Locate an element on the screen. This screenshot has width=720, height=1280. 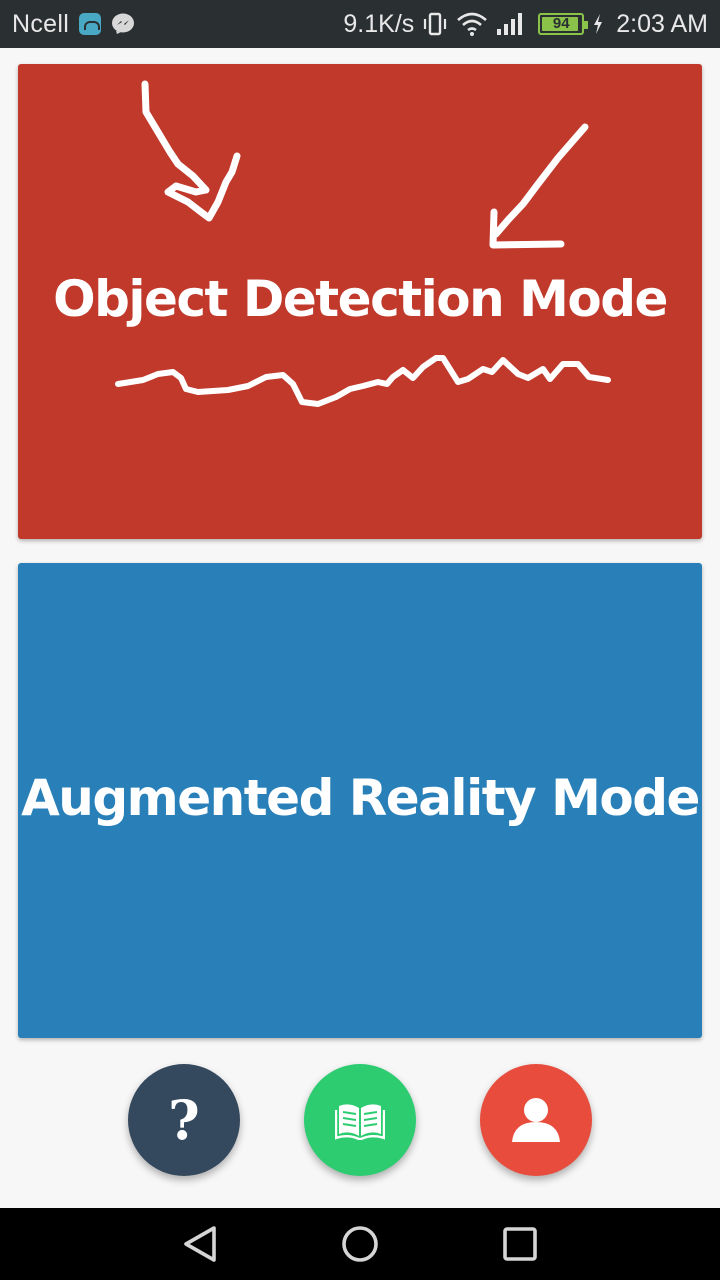
vibrate-icon is located at coordinates (435, 24).